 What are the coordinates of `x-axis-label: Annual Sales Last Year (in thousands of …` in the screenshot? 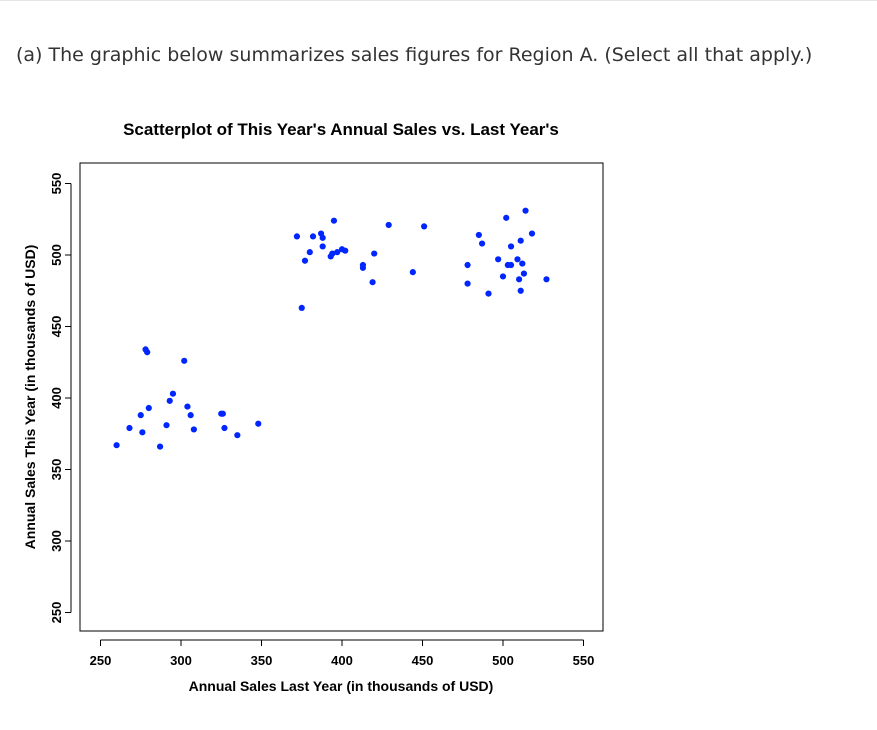 It's located at (341, 686).